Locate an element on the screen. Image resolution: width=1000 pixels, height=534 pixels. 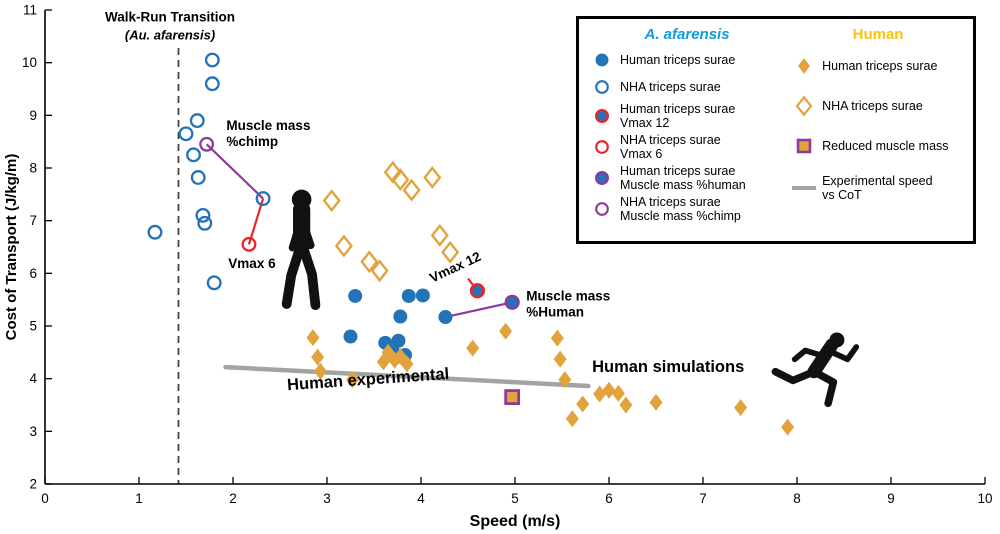
y-tick-label: 3 is located at coordinates (33, 431).